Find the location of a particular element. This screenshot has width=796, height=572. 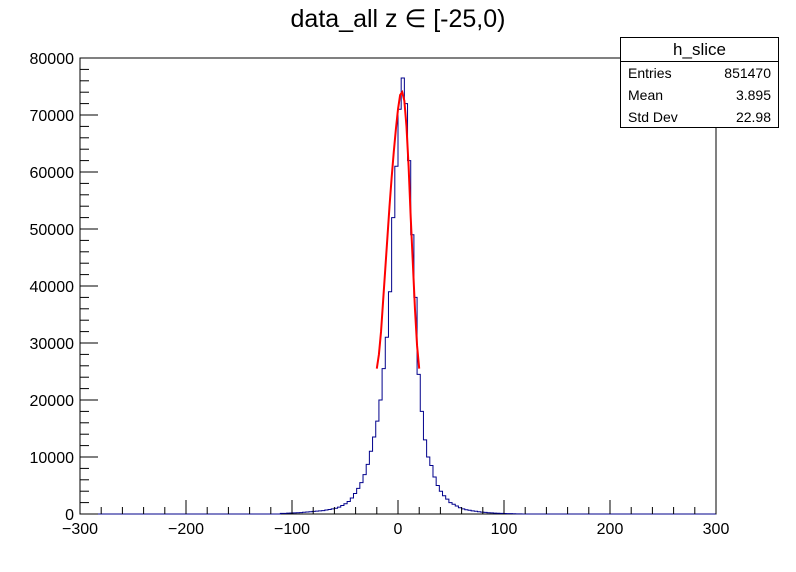

stats-row-entries: Entries 851470 is located at coordinates (699, 73).